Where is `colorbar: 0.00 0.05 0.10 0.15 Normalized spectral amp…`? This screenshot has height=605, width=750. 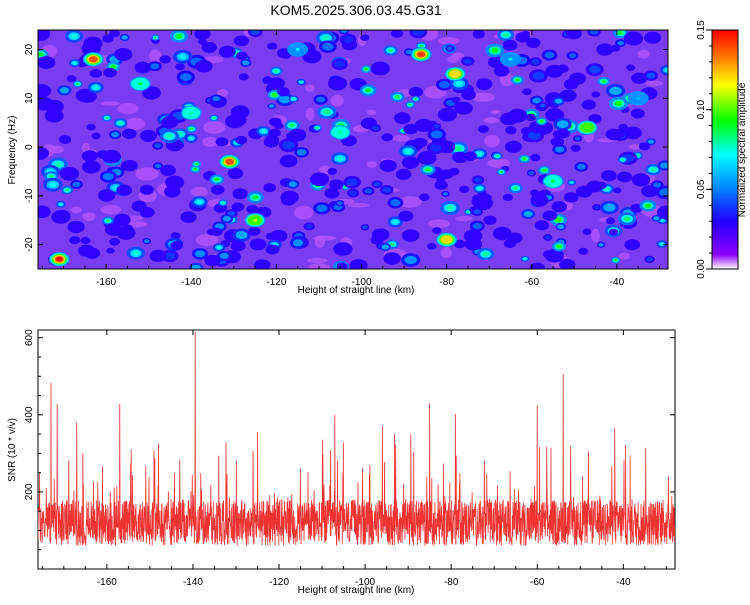 colorbar: 0.00 0.05 0.10 0.15 Normalized spectral amp… is located at coordinates (722, 149).